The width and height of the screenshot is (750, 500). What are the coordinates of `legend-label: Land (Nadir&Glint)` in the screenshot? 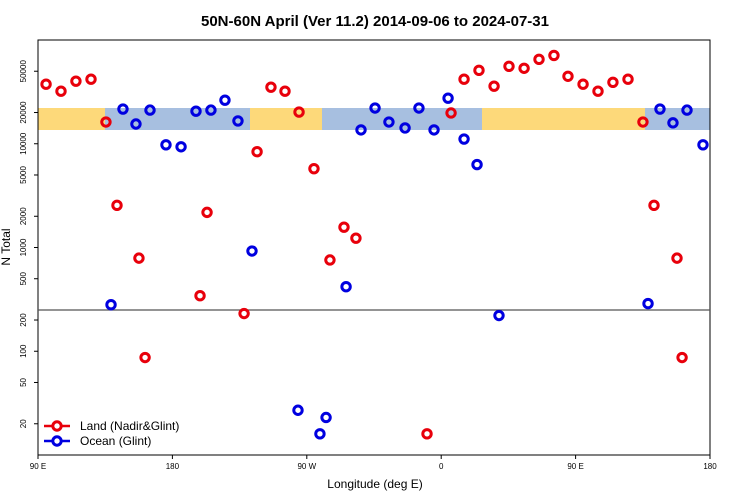 It's located at (129, 426).